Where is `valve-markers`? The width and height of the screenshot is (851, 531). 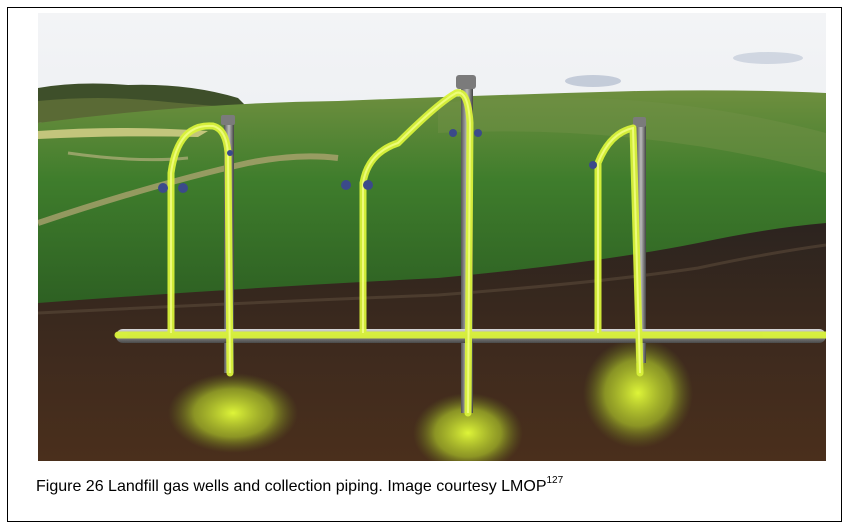 valve-markers is located at coordinates (377, 161).